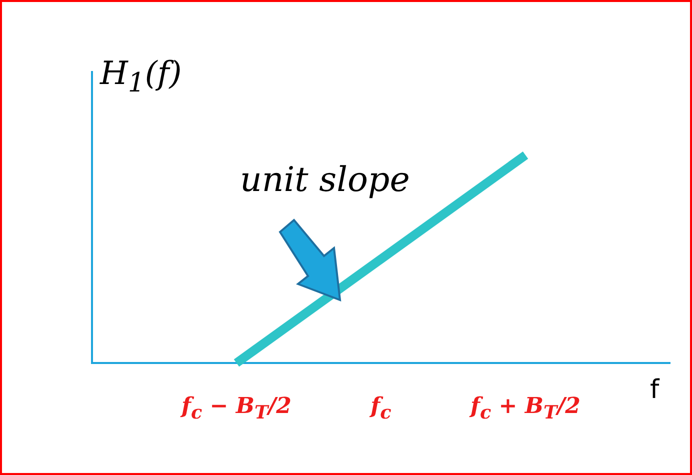 The height and width of the screenshot is (475, 692). Describe the element at coordinates (381, 408) in the screenshot. I see `x-tick-label: f$_{c}$` at that location.